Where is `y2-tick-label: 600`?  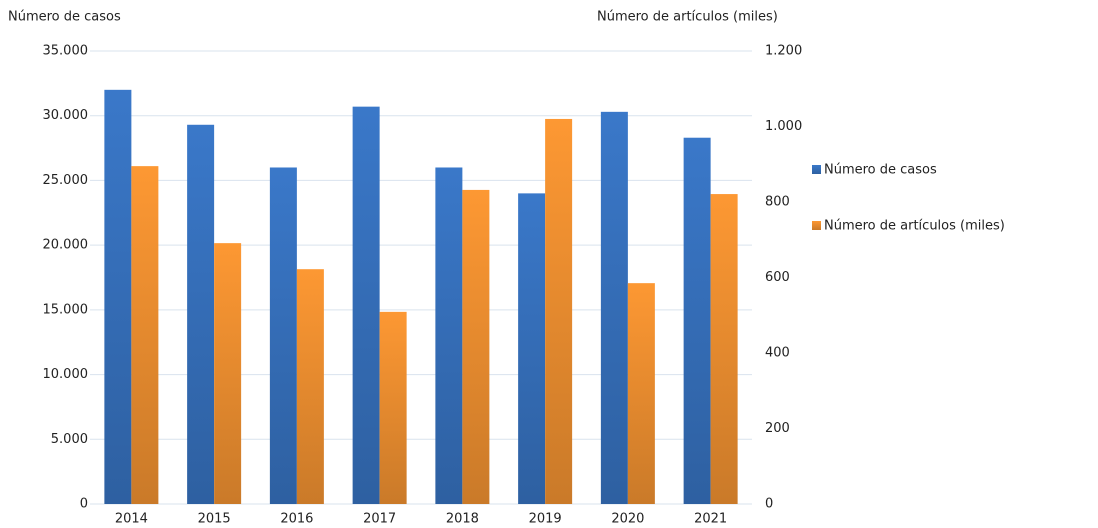 y2-tick-label: 600 is located at coordinates (777, 277).